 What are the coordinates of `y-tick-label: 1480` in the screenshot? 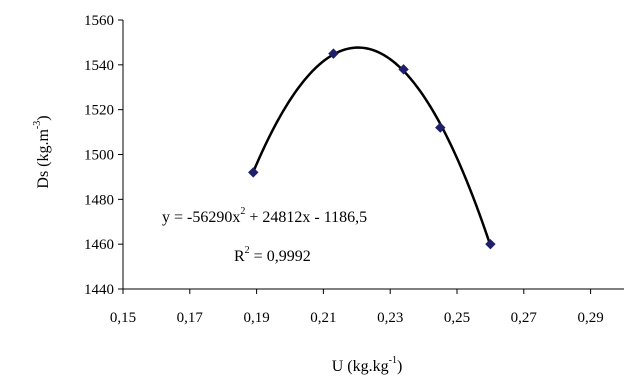 It's located at (99, 200).